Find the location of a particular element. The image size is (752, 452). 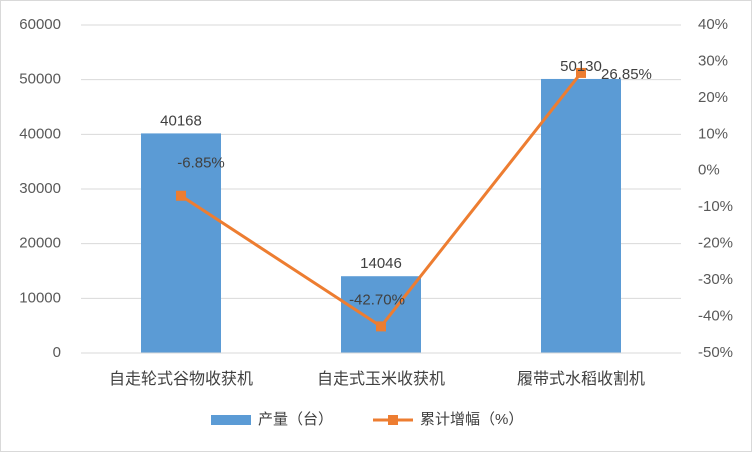

y-right-tick-label: 0% is located at coordinates (709, 170).